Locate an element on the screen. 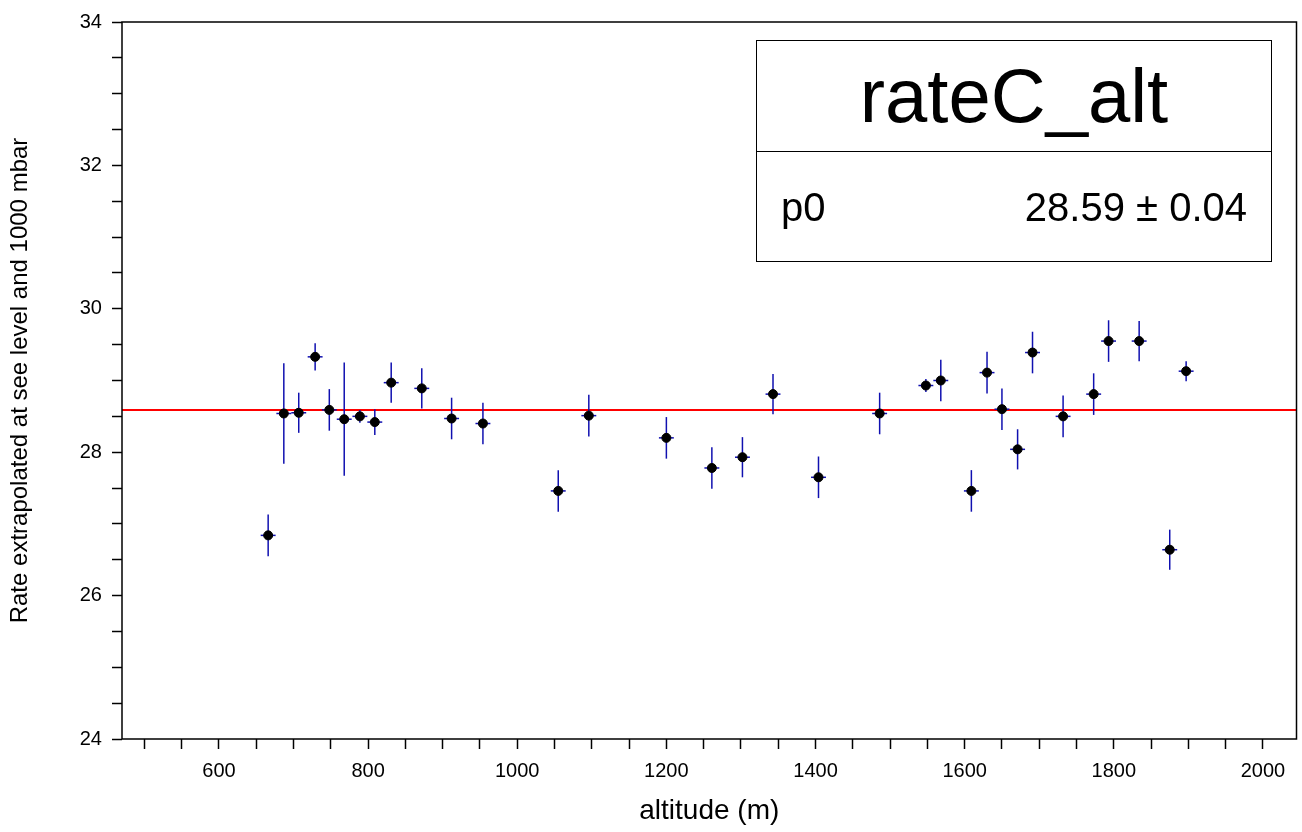 The height and width of the screenshot is (832, 1302). x-tick-label: 1800 is located at coordinates (1114, 769).